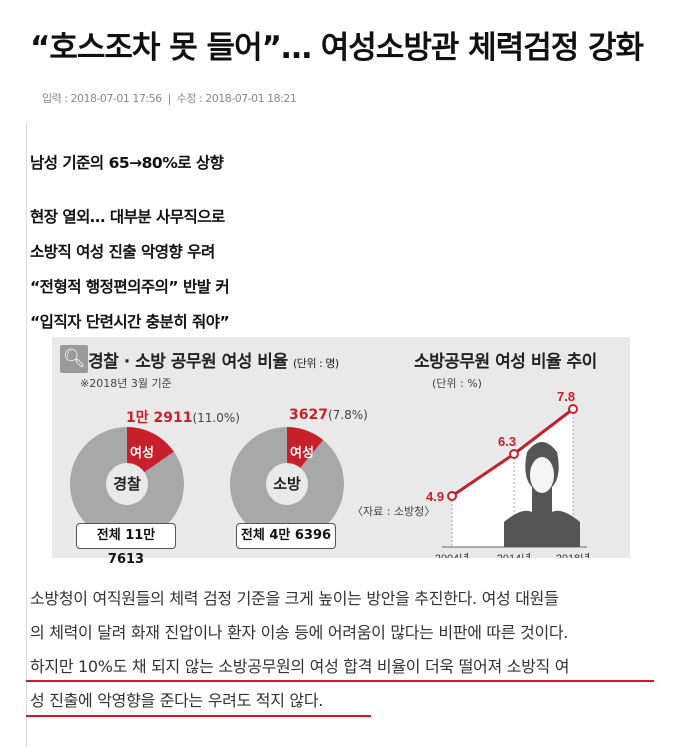 This screenshot has width=679, height=747. What do you see at coordinates (507, 441) in the screenshot?
I see `data-label: 6.3` at bounding box center [507, 441].